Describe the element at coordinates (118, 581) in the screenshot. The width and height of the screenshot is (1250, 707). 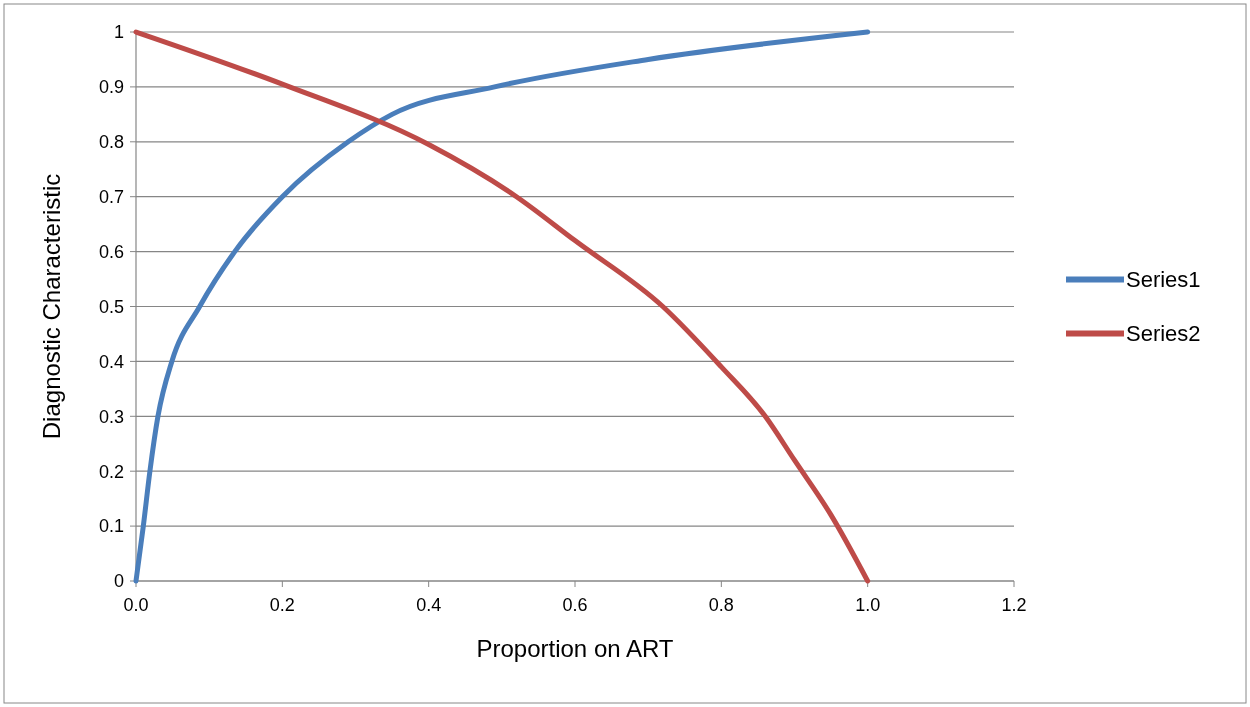
I see `y-tick-label: 0` at that location.